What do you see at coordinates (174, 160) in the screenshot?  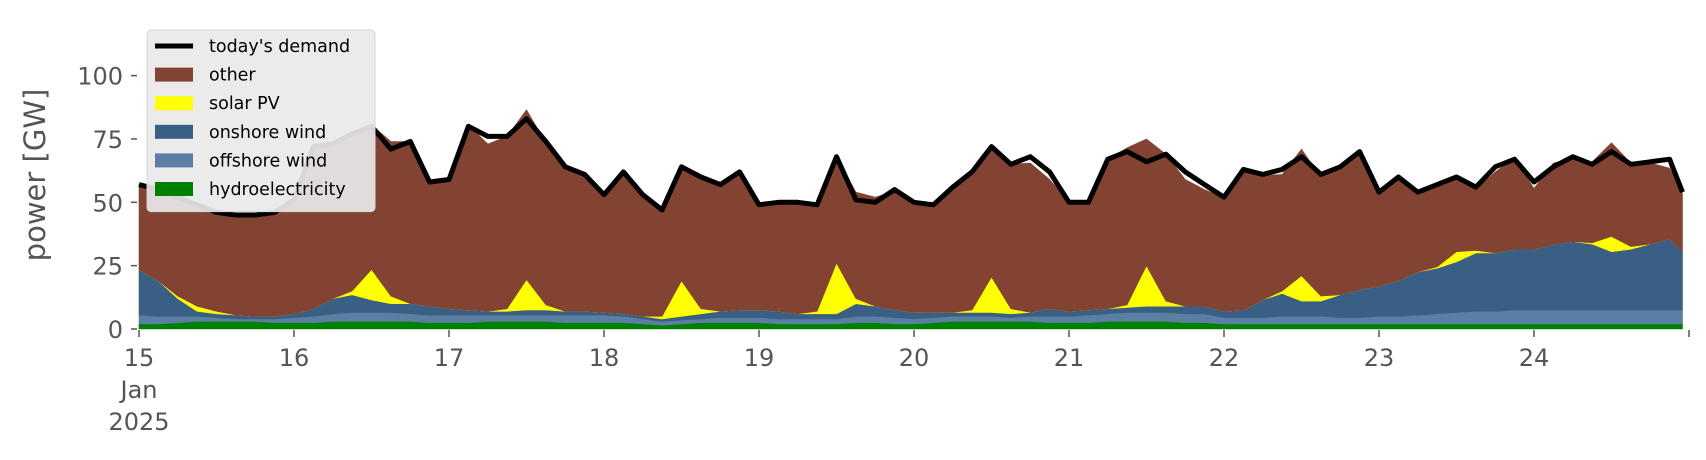 I see `legend-swatch-offshore-wind` at bounding box center [174, 160].